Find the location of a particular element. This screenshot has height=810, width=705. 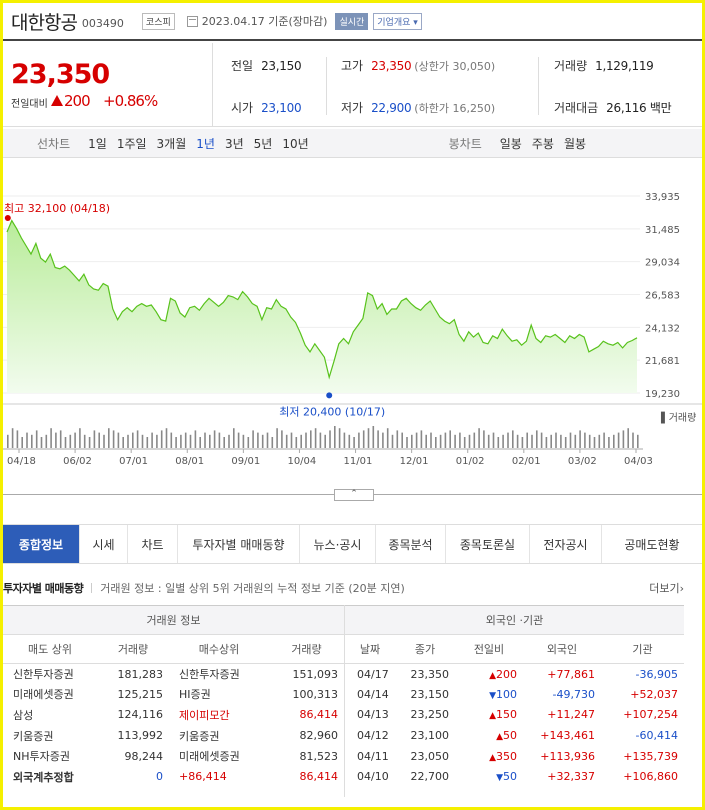

row-institution: +106,860 is located at coordinates (650, 777).